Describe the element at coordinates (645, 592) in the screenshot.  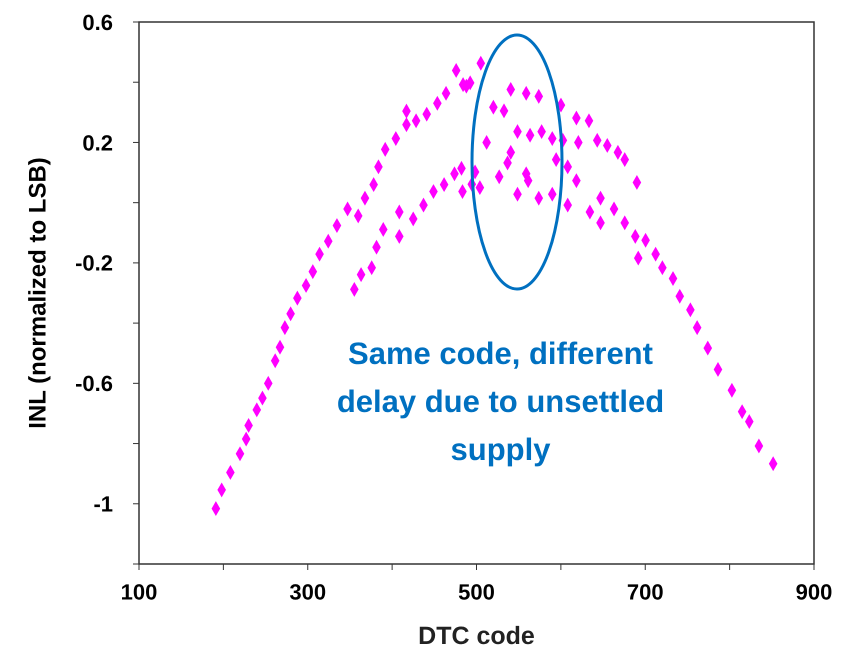
I see `x-tick-label: 700` at that location.